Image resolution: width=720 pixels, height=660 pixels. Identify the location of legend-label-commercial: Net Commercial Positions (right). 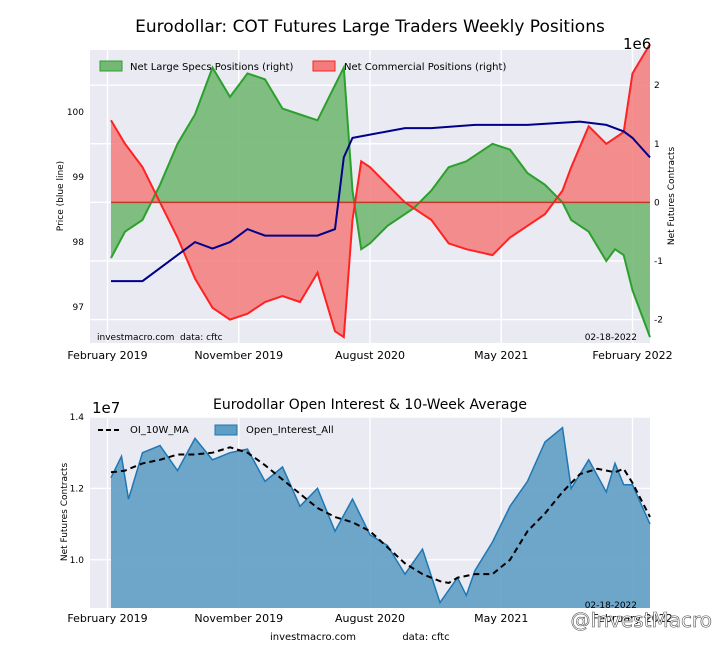
(425, 67).